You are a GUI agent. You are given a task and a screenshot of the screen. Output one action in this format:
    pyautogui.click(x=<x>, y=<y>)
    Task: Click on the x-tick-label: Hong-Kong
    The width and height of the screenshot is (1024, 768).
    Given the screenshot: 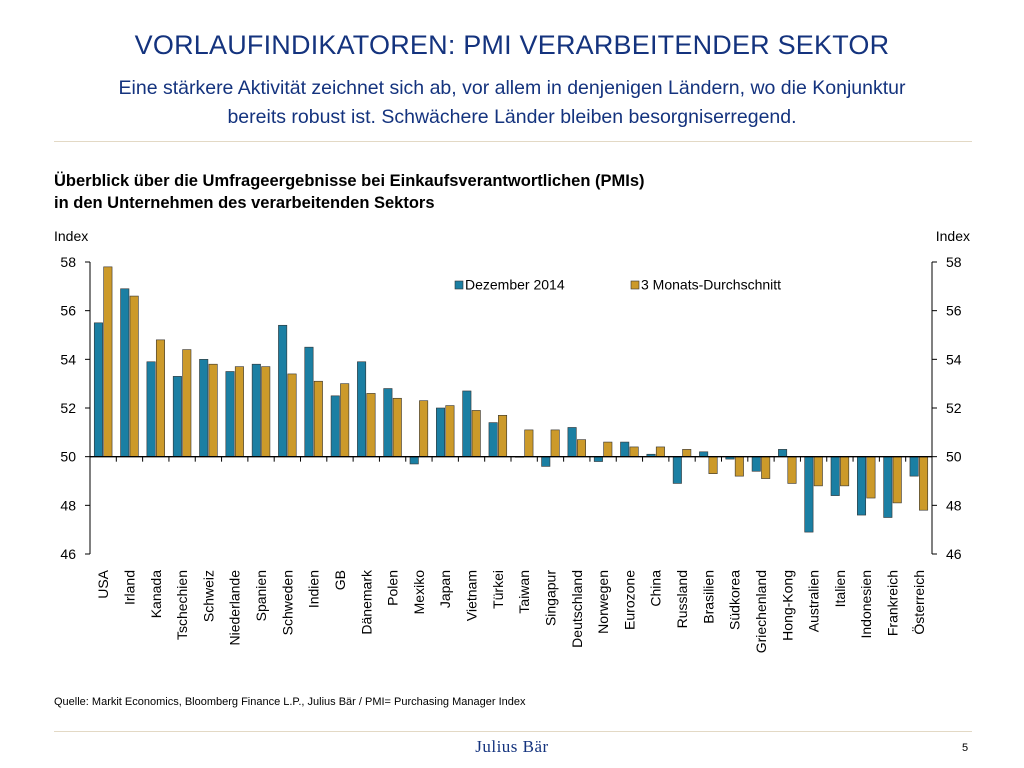 What is the action you would take?
    pyautogui.click(x=787, y=605)
    